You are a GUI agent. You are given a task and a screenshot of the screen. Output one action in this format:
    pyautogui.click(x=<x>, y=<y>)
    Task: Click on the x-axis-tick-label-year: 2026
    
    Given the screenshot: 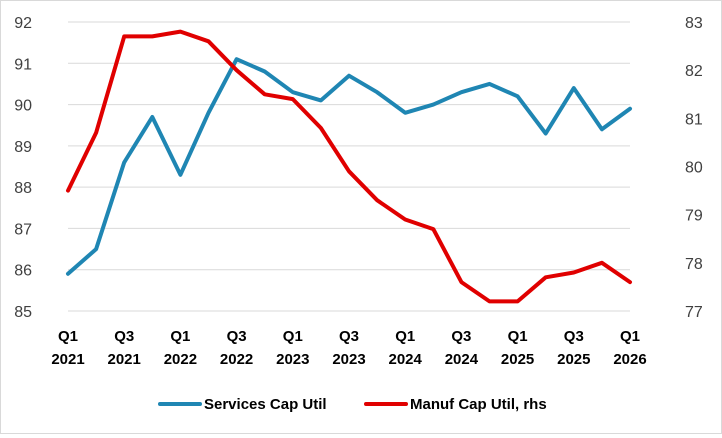 What is the action you would take?
    pyautogui.click(x=629, y=359)
    